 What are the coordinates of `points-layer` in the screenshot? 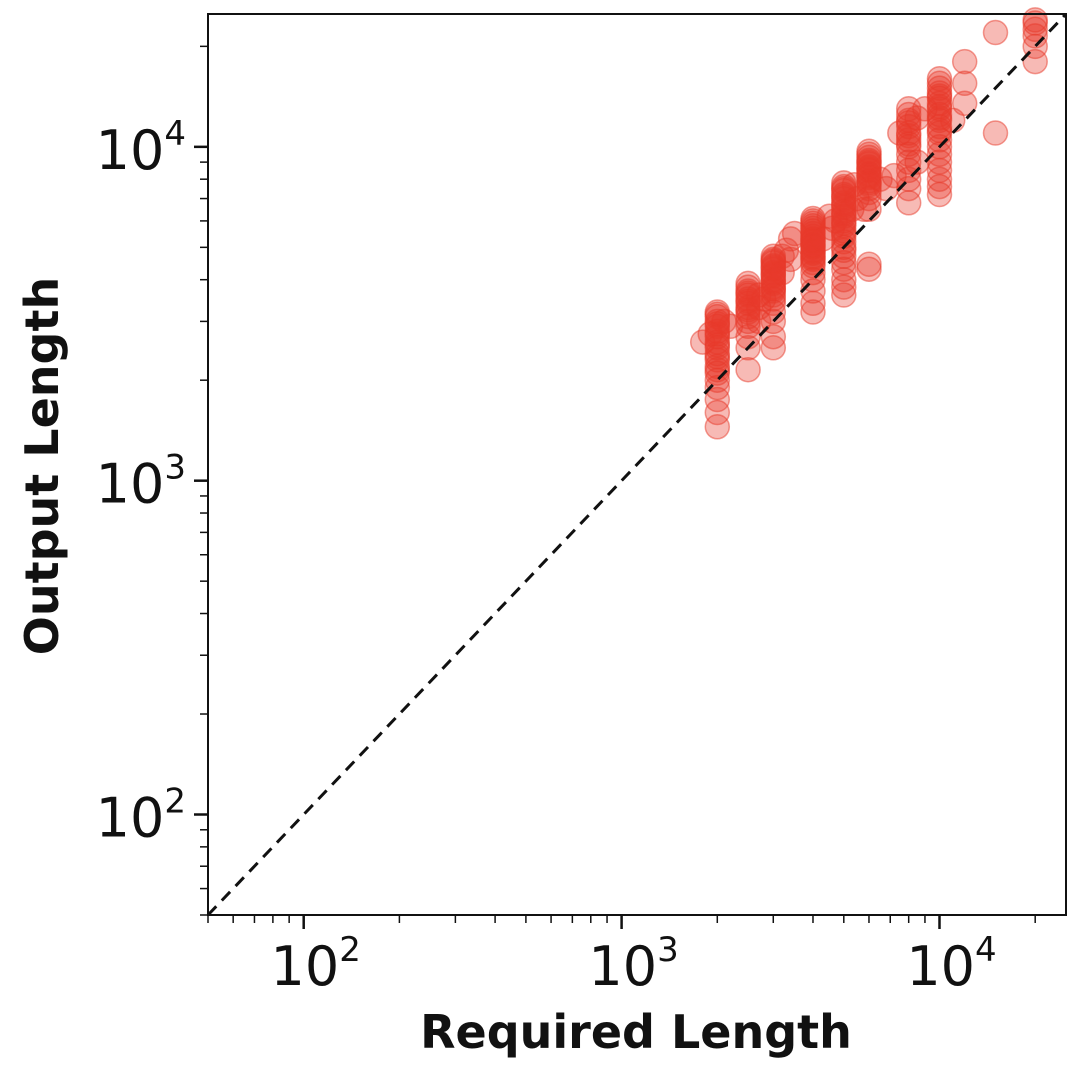 It's located at (868, 223).